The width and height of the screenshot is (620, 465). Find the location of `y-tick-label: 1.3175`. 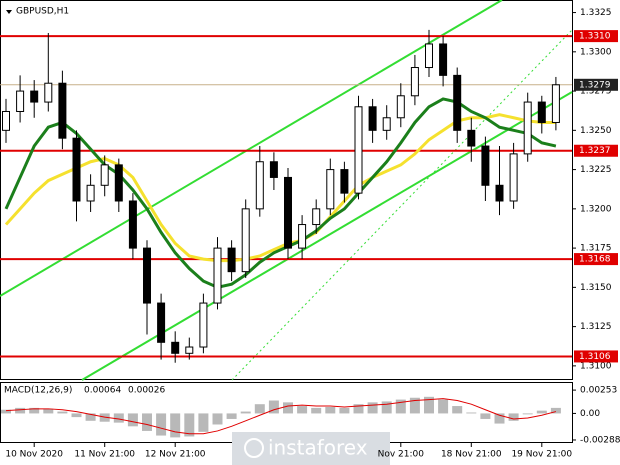

y-tick-label: 1.3175 is located at coordinates (596, 249).